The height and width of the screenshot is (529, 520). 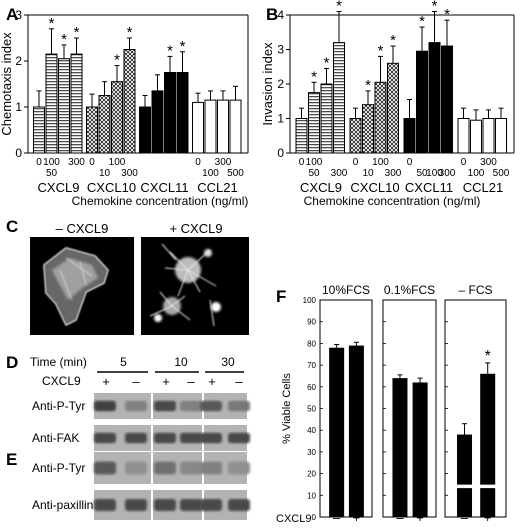 I want to click on micrograph-minus-label: – CXCL9, so click(x=82, y=228).